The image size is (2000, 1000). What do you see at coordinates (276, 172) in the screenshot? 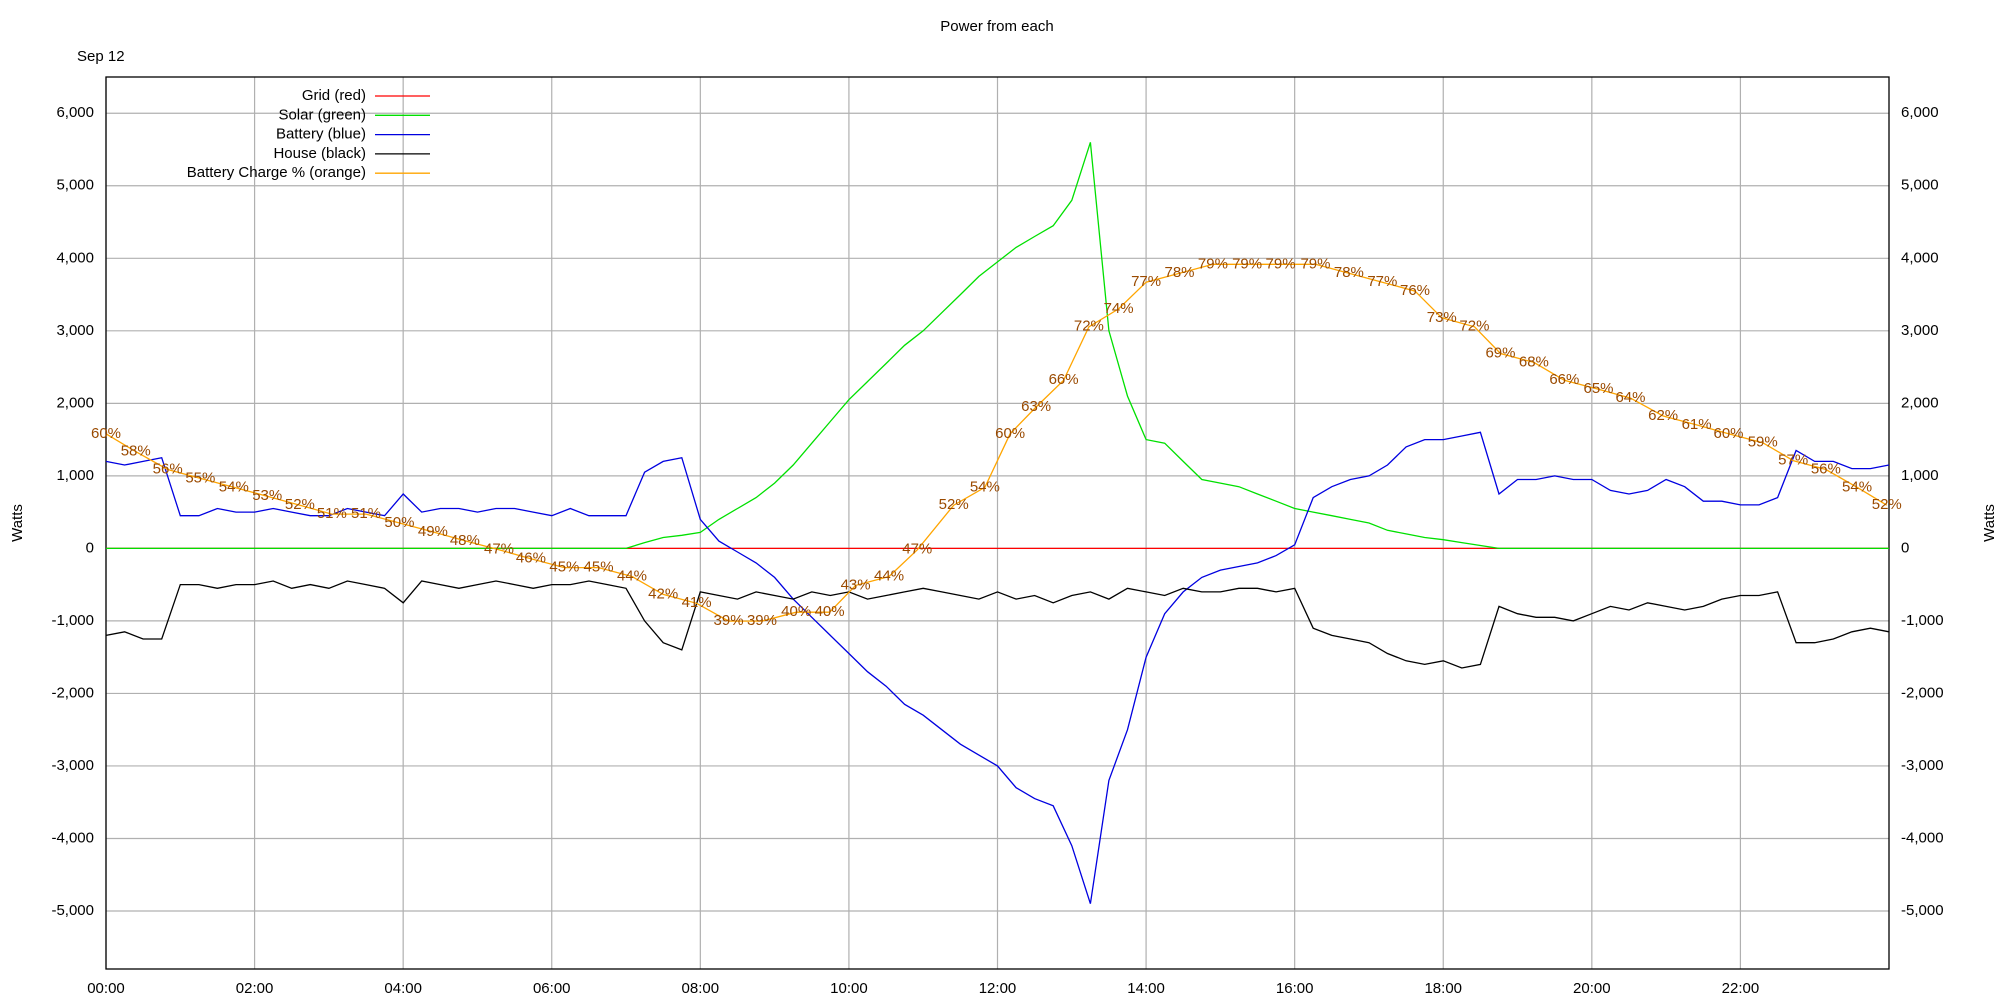
I see `legend-label: Battery Charge % (orange)` at bounding box center [276, 172].